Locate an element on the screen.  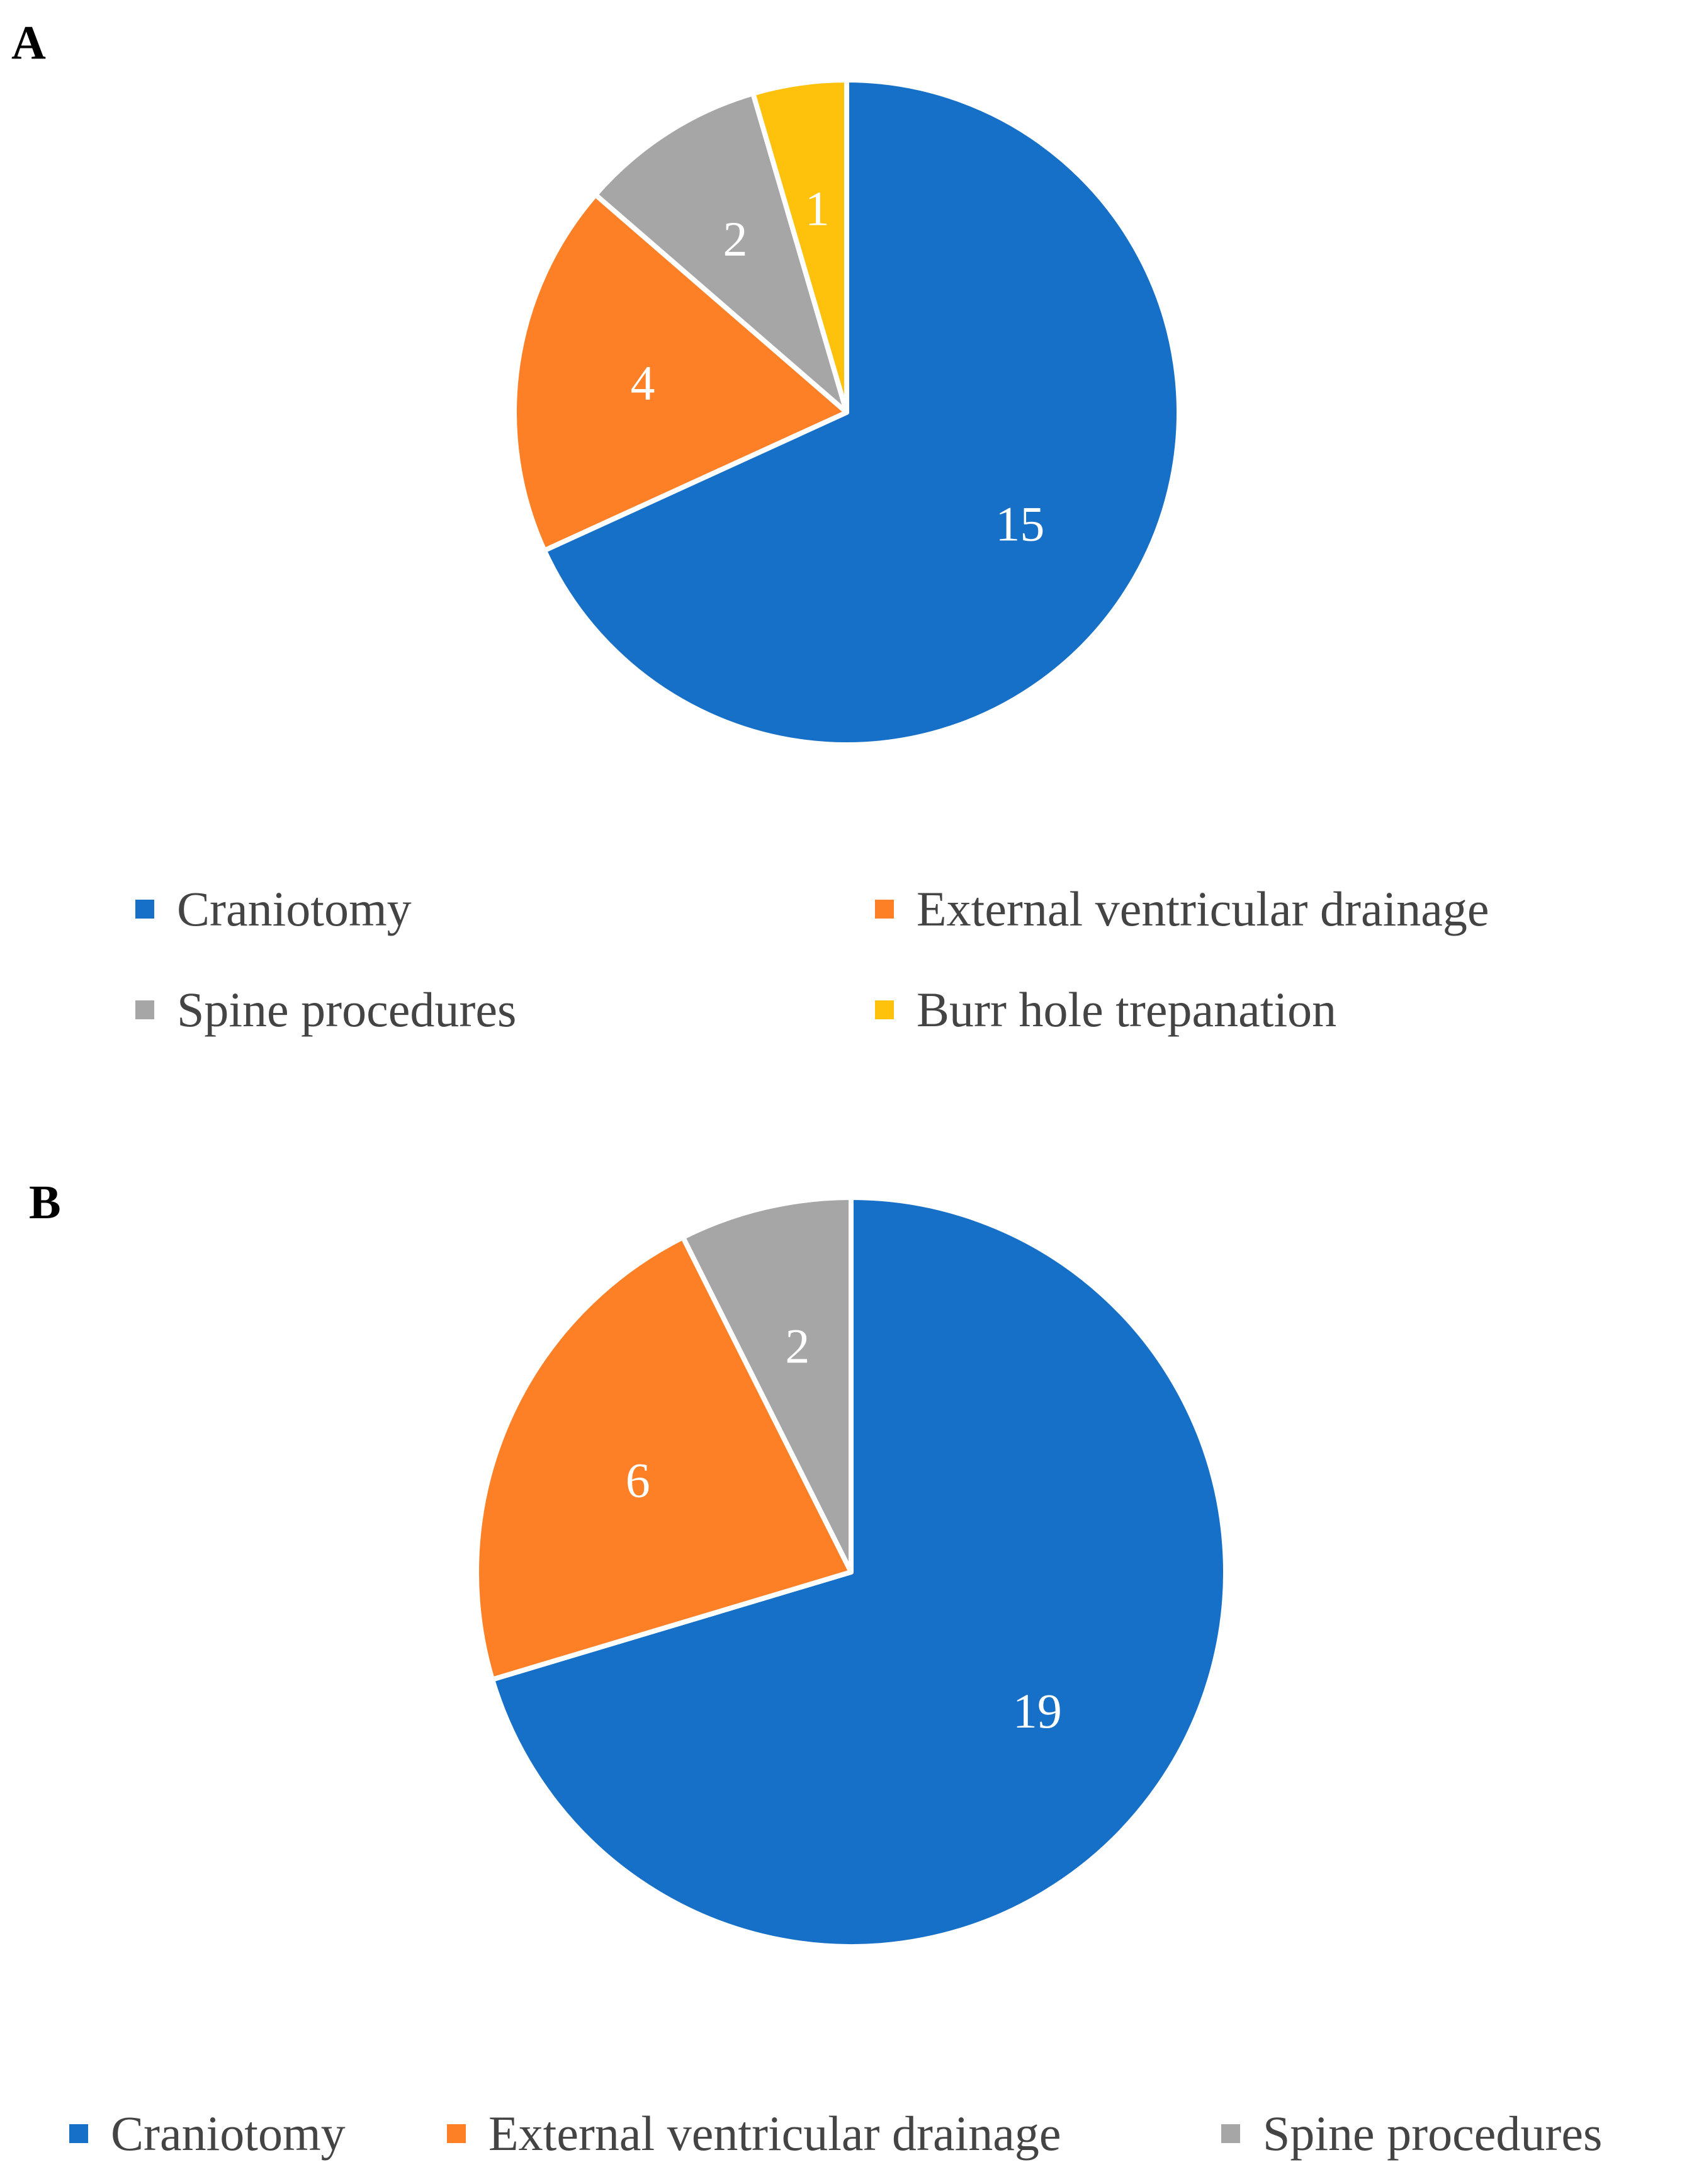
legend-a-label-spine: Spine procedures is located at coordinates (347, 1009).